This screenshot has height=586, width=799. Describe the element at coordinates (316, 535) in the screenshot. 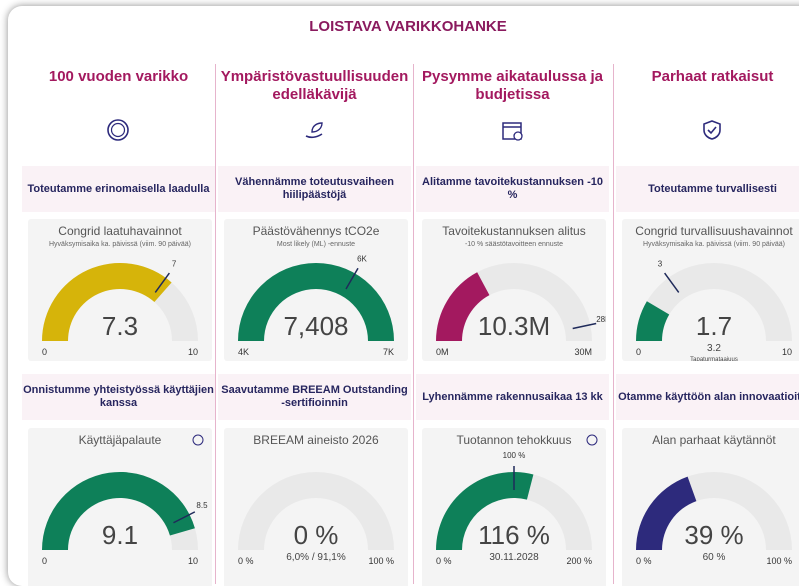

I see `gauge-value-label: 0 %` at that location.